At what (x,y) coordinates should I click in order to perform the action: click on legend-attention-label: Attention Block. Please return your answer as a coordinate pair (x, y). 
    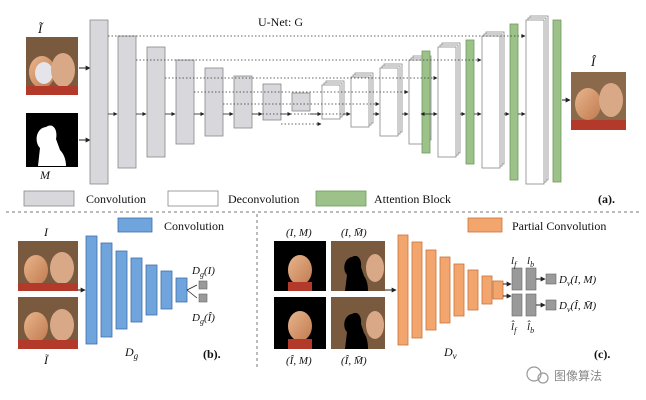
    Looking at the image, I should click on (412, 199).